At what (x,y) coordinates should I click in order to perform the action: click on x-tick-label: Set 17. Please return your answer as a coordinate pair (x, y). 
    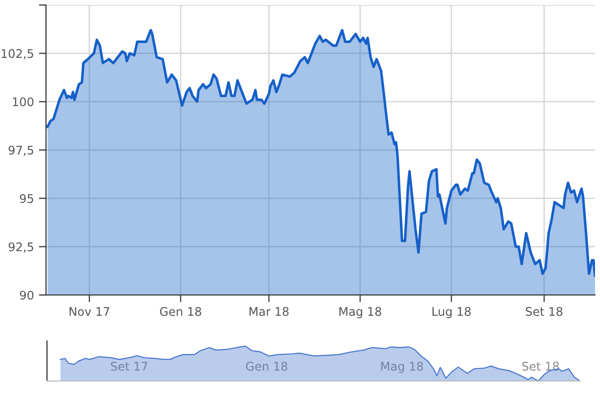
    Looking at the image, I should click on (129, 366).